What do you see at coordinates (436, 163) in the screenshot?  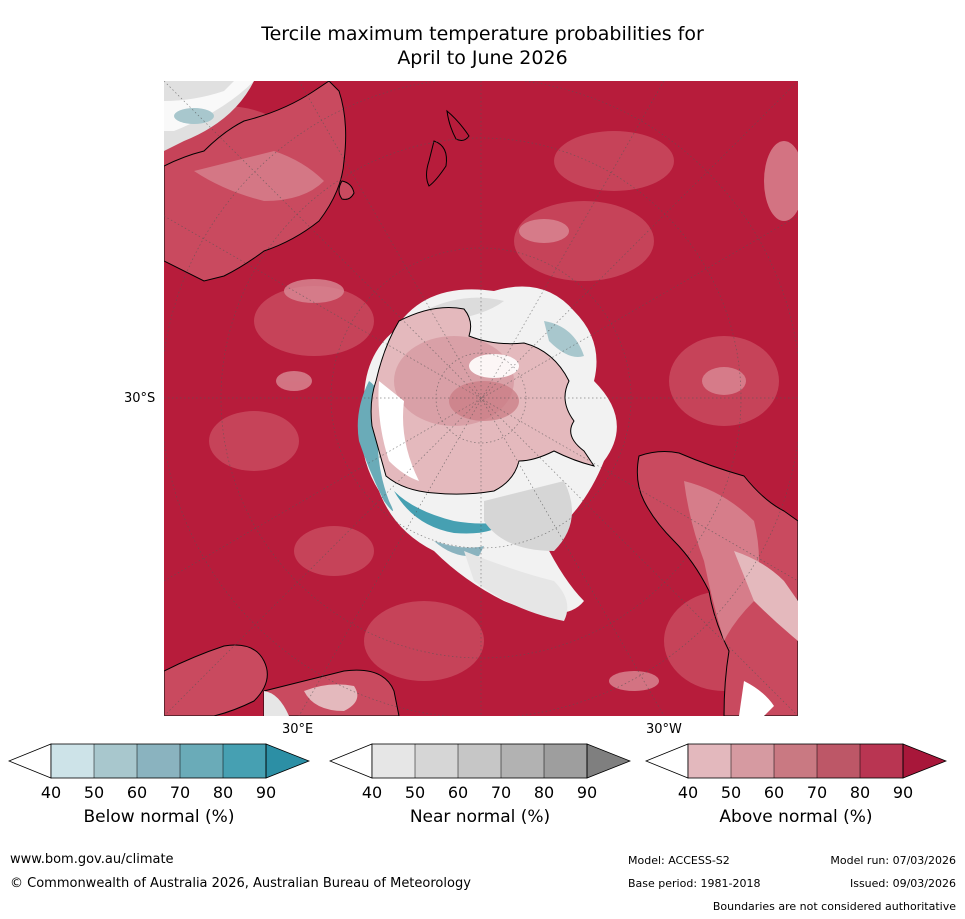 I see `new-zealand-south` at bounding box center [436, 163].